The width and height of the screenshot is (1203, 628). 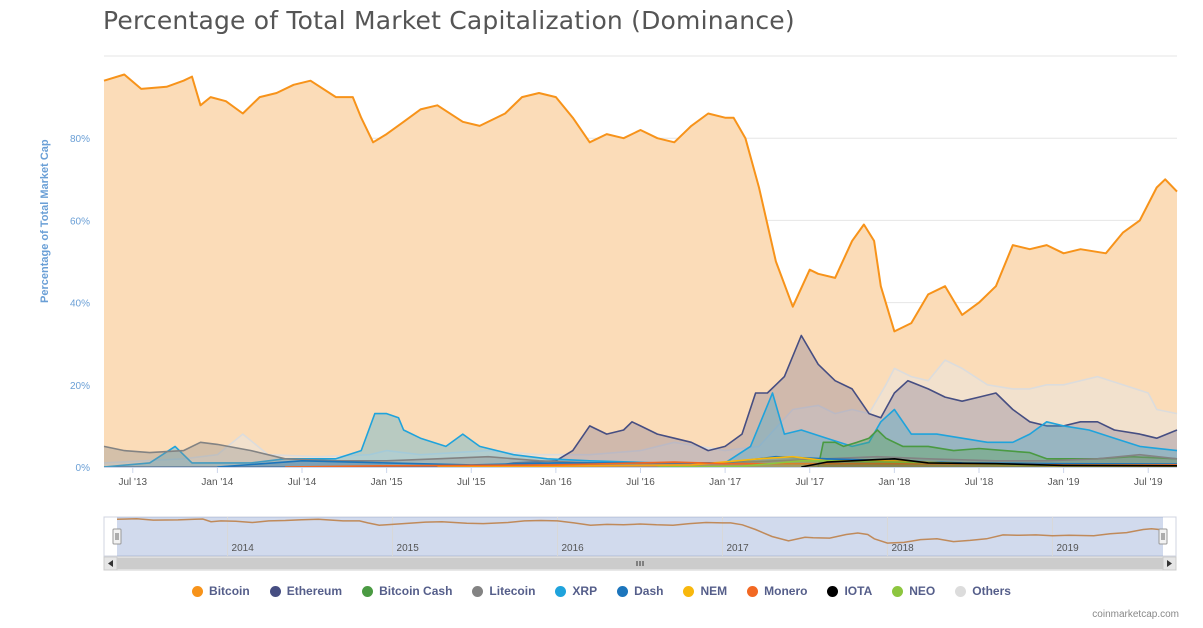 I want to click on legend-item-nem: NEM, so click(x=705, y=591).